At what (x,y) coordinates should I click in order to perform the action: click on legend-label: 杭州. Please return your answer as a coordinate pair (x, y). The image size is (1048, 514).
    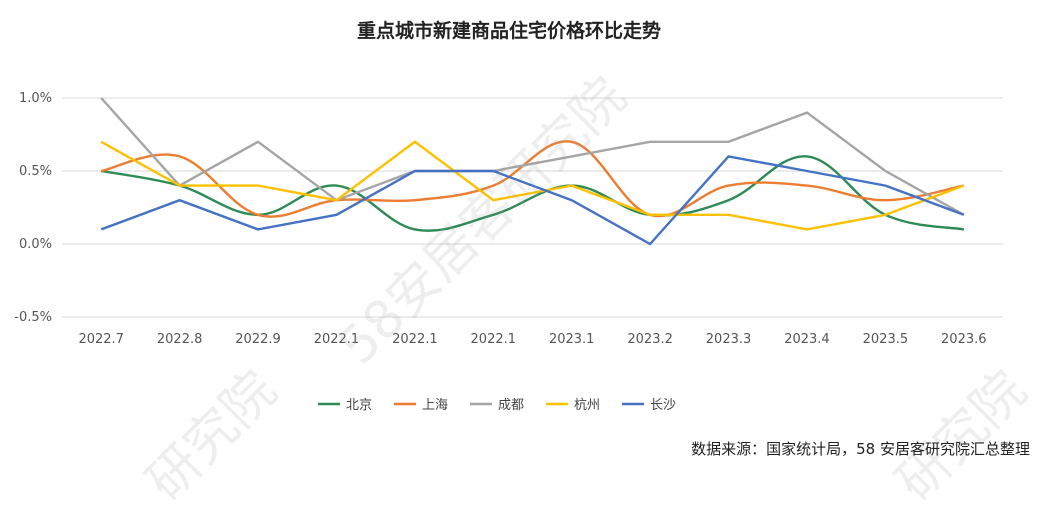
    Looking at the image, I should click on (587, 405).